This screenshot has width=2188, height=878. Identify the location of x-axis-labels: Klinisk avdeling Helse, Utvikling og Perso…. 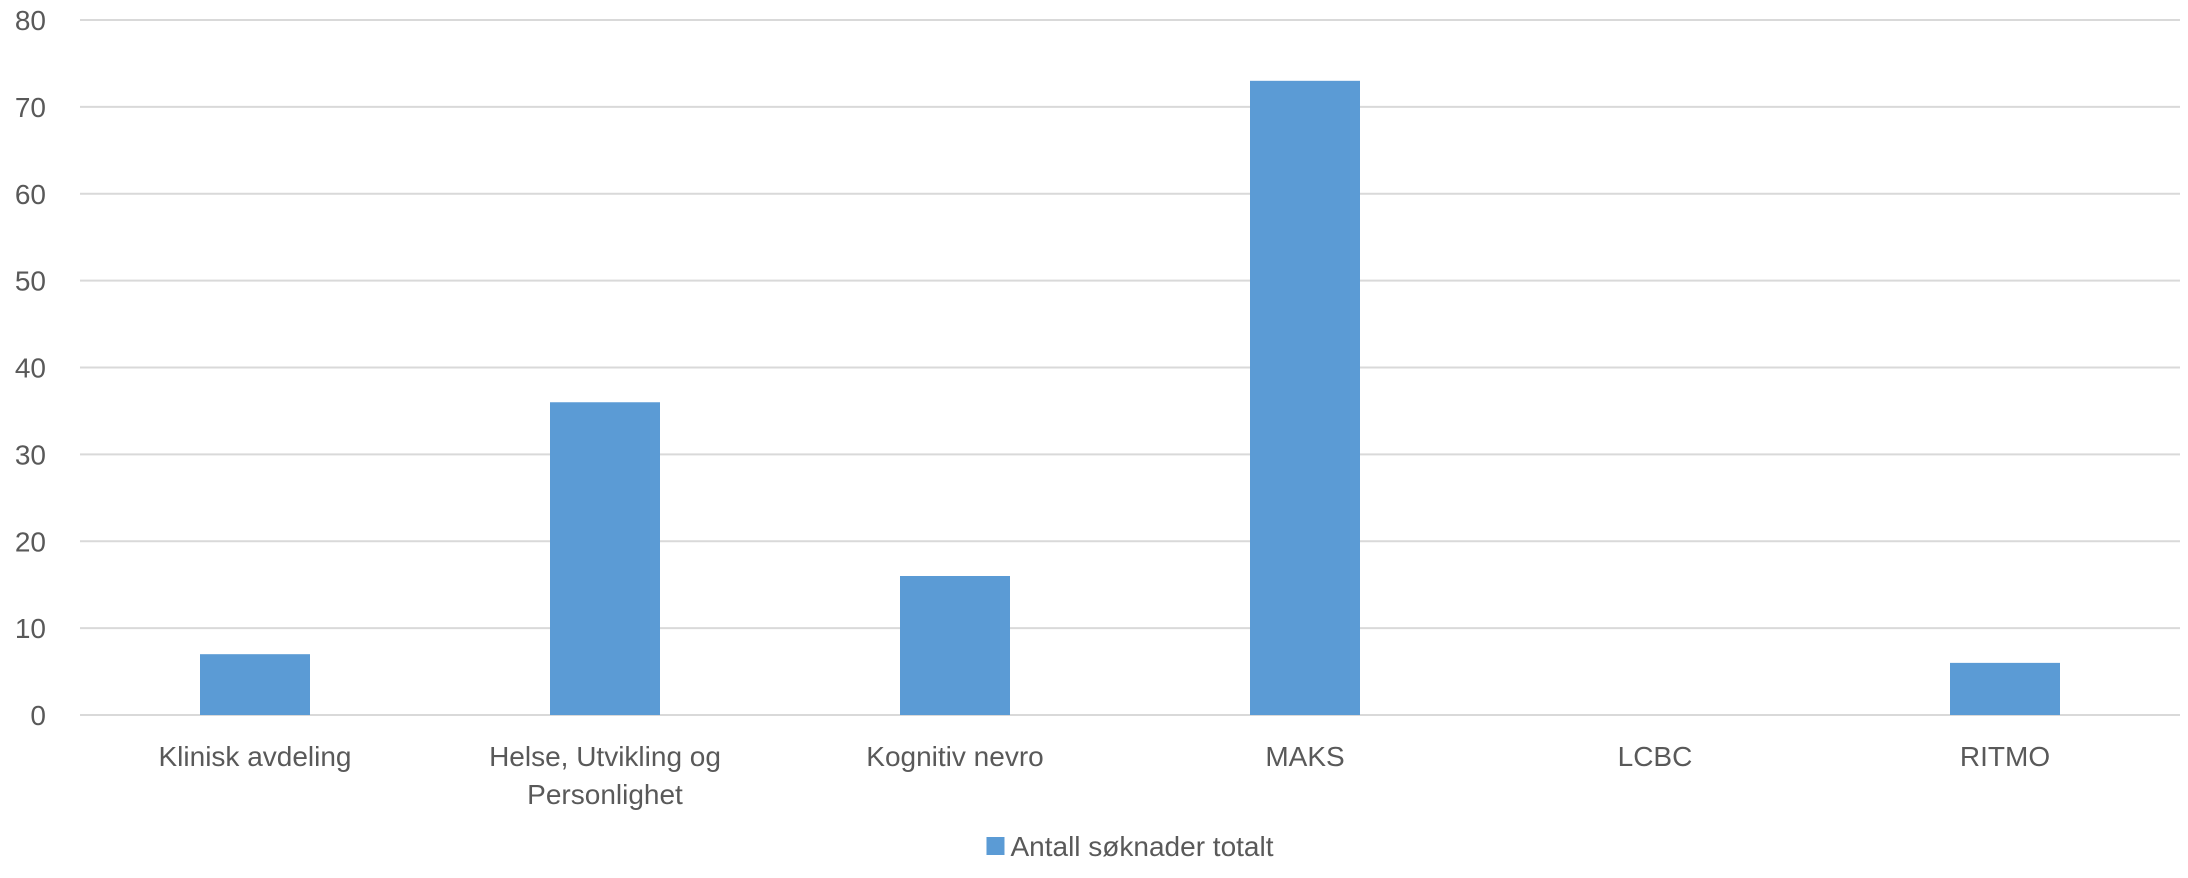
(1105, 775).